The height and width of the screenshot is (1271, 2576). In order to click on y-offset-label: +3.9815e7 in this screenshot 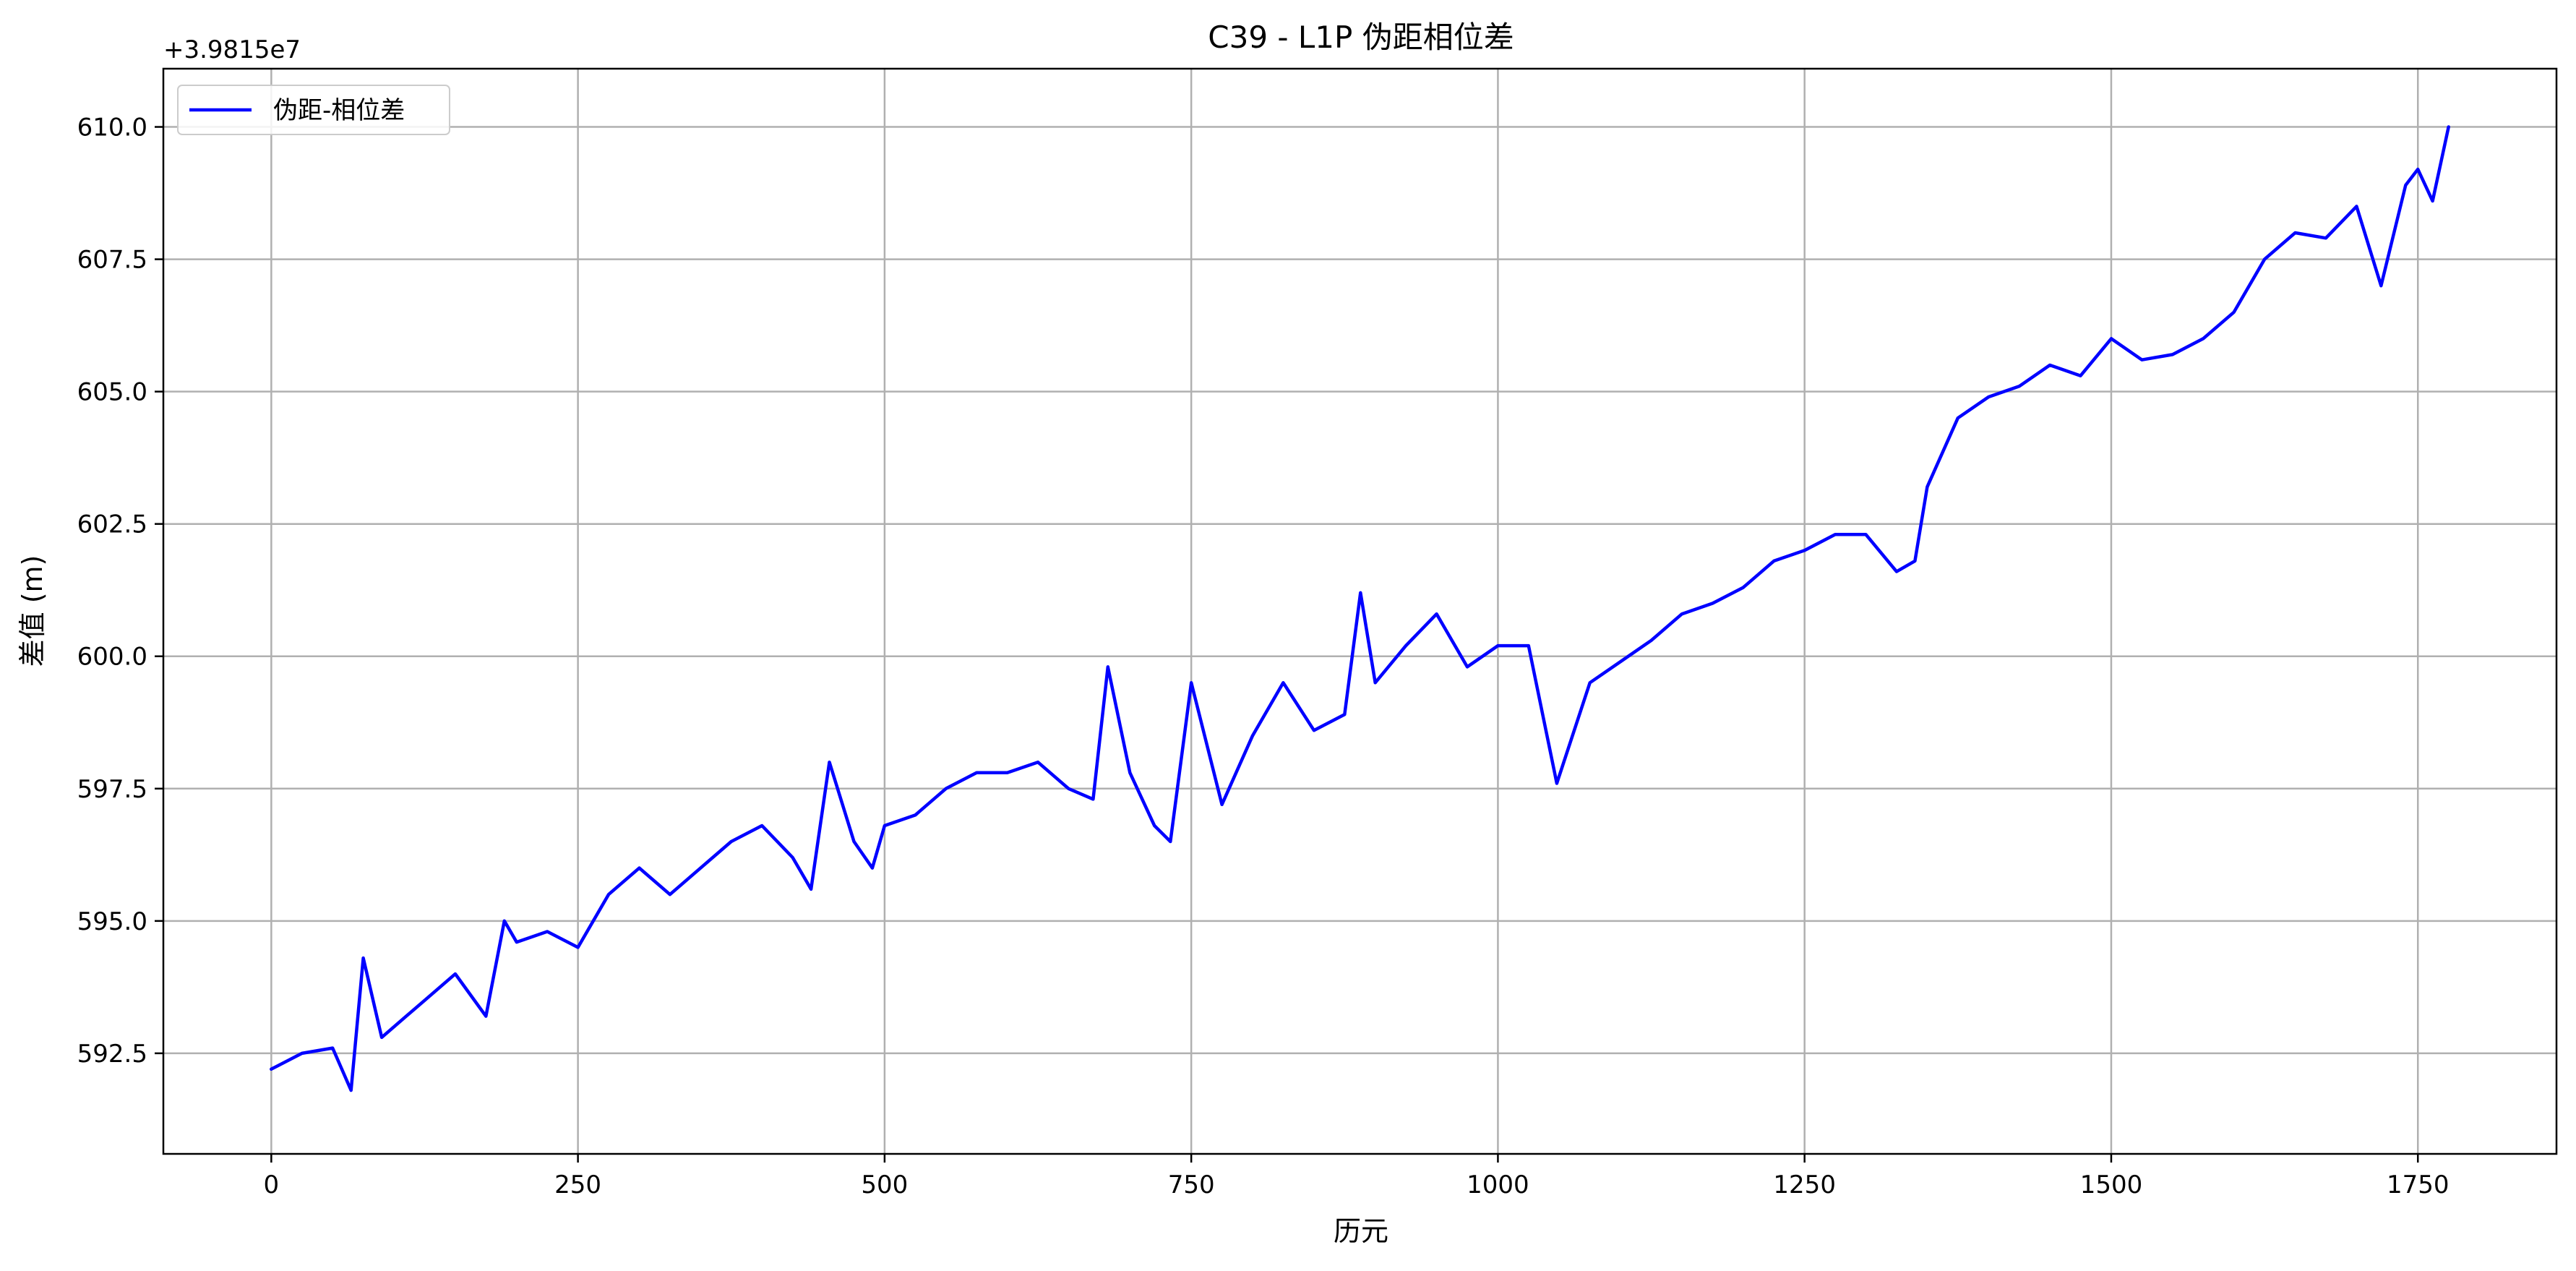, I will do `click(232, 49)`.